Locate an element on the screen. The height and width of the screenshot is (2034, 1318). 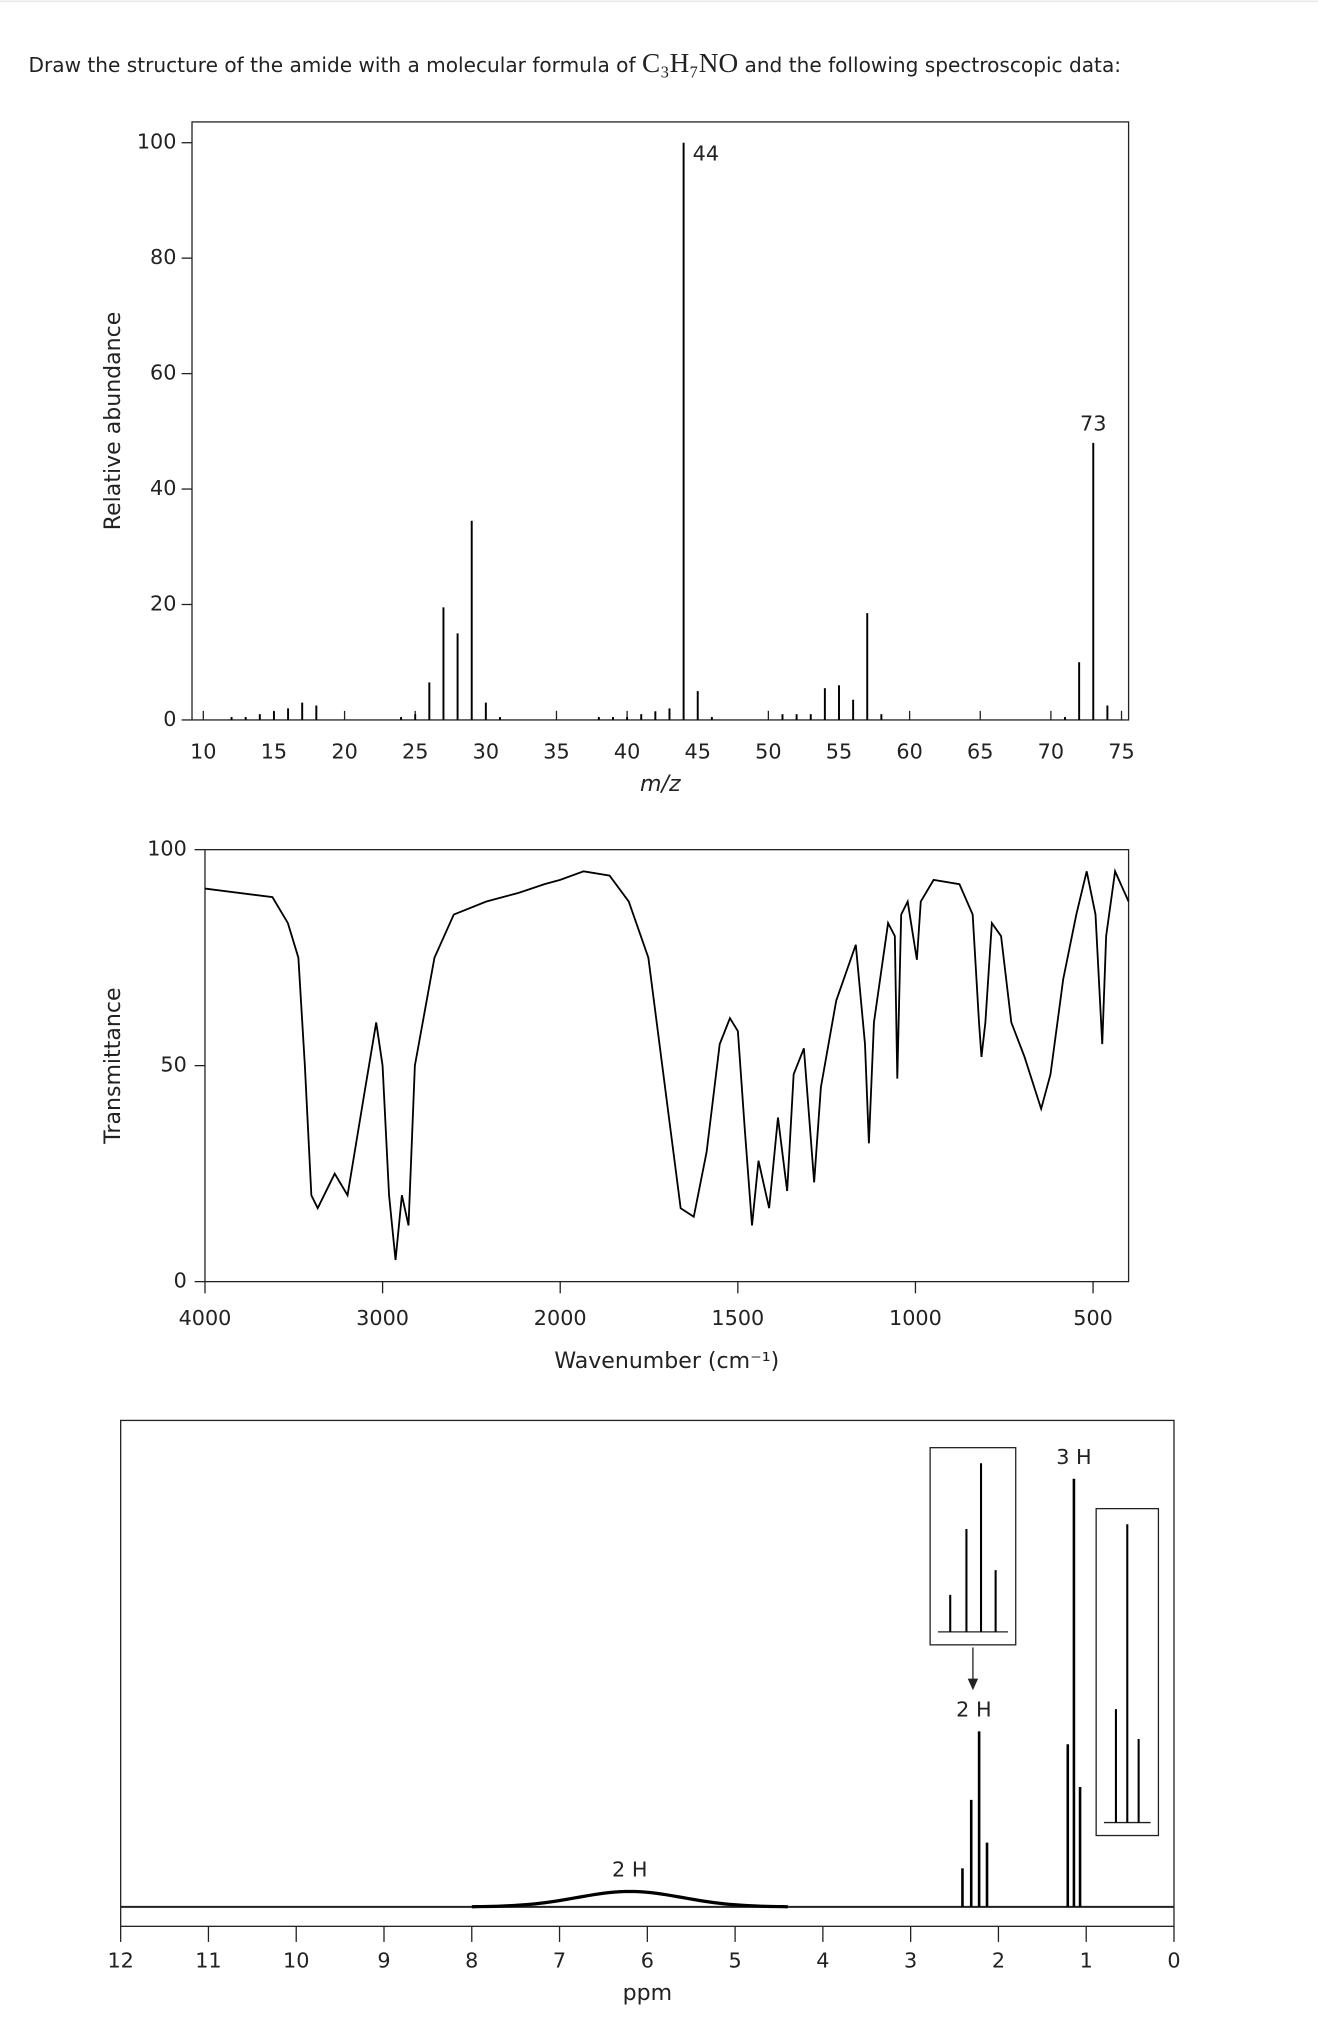
x-tick-label: 8 is located at coordinates (471, 1960).